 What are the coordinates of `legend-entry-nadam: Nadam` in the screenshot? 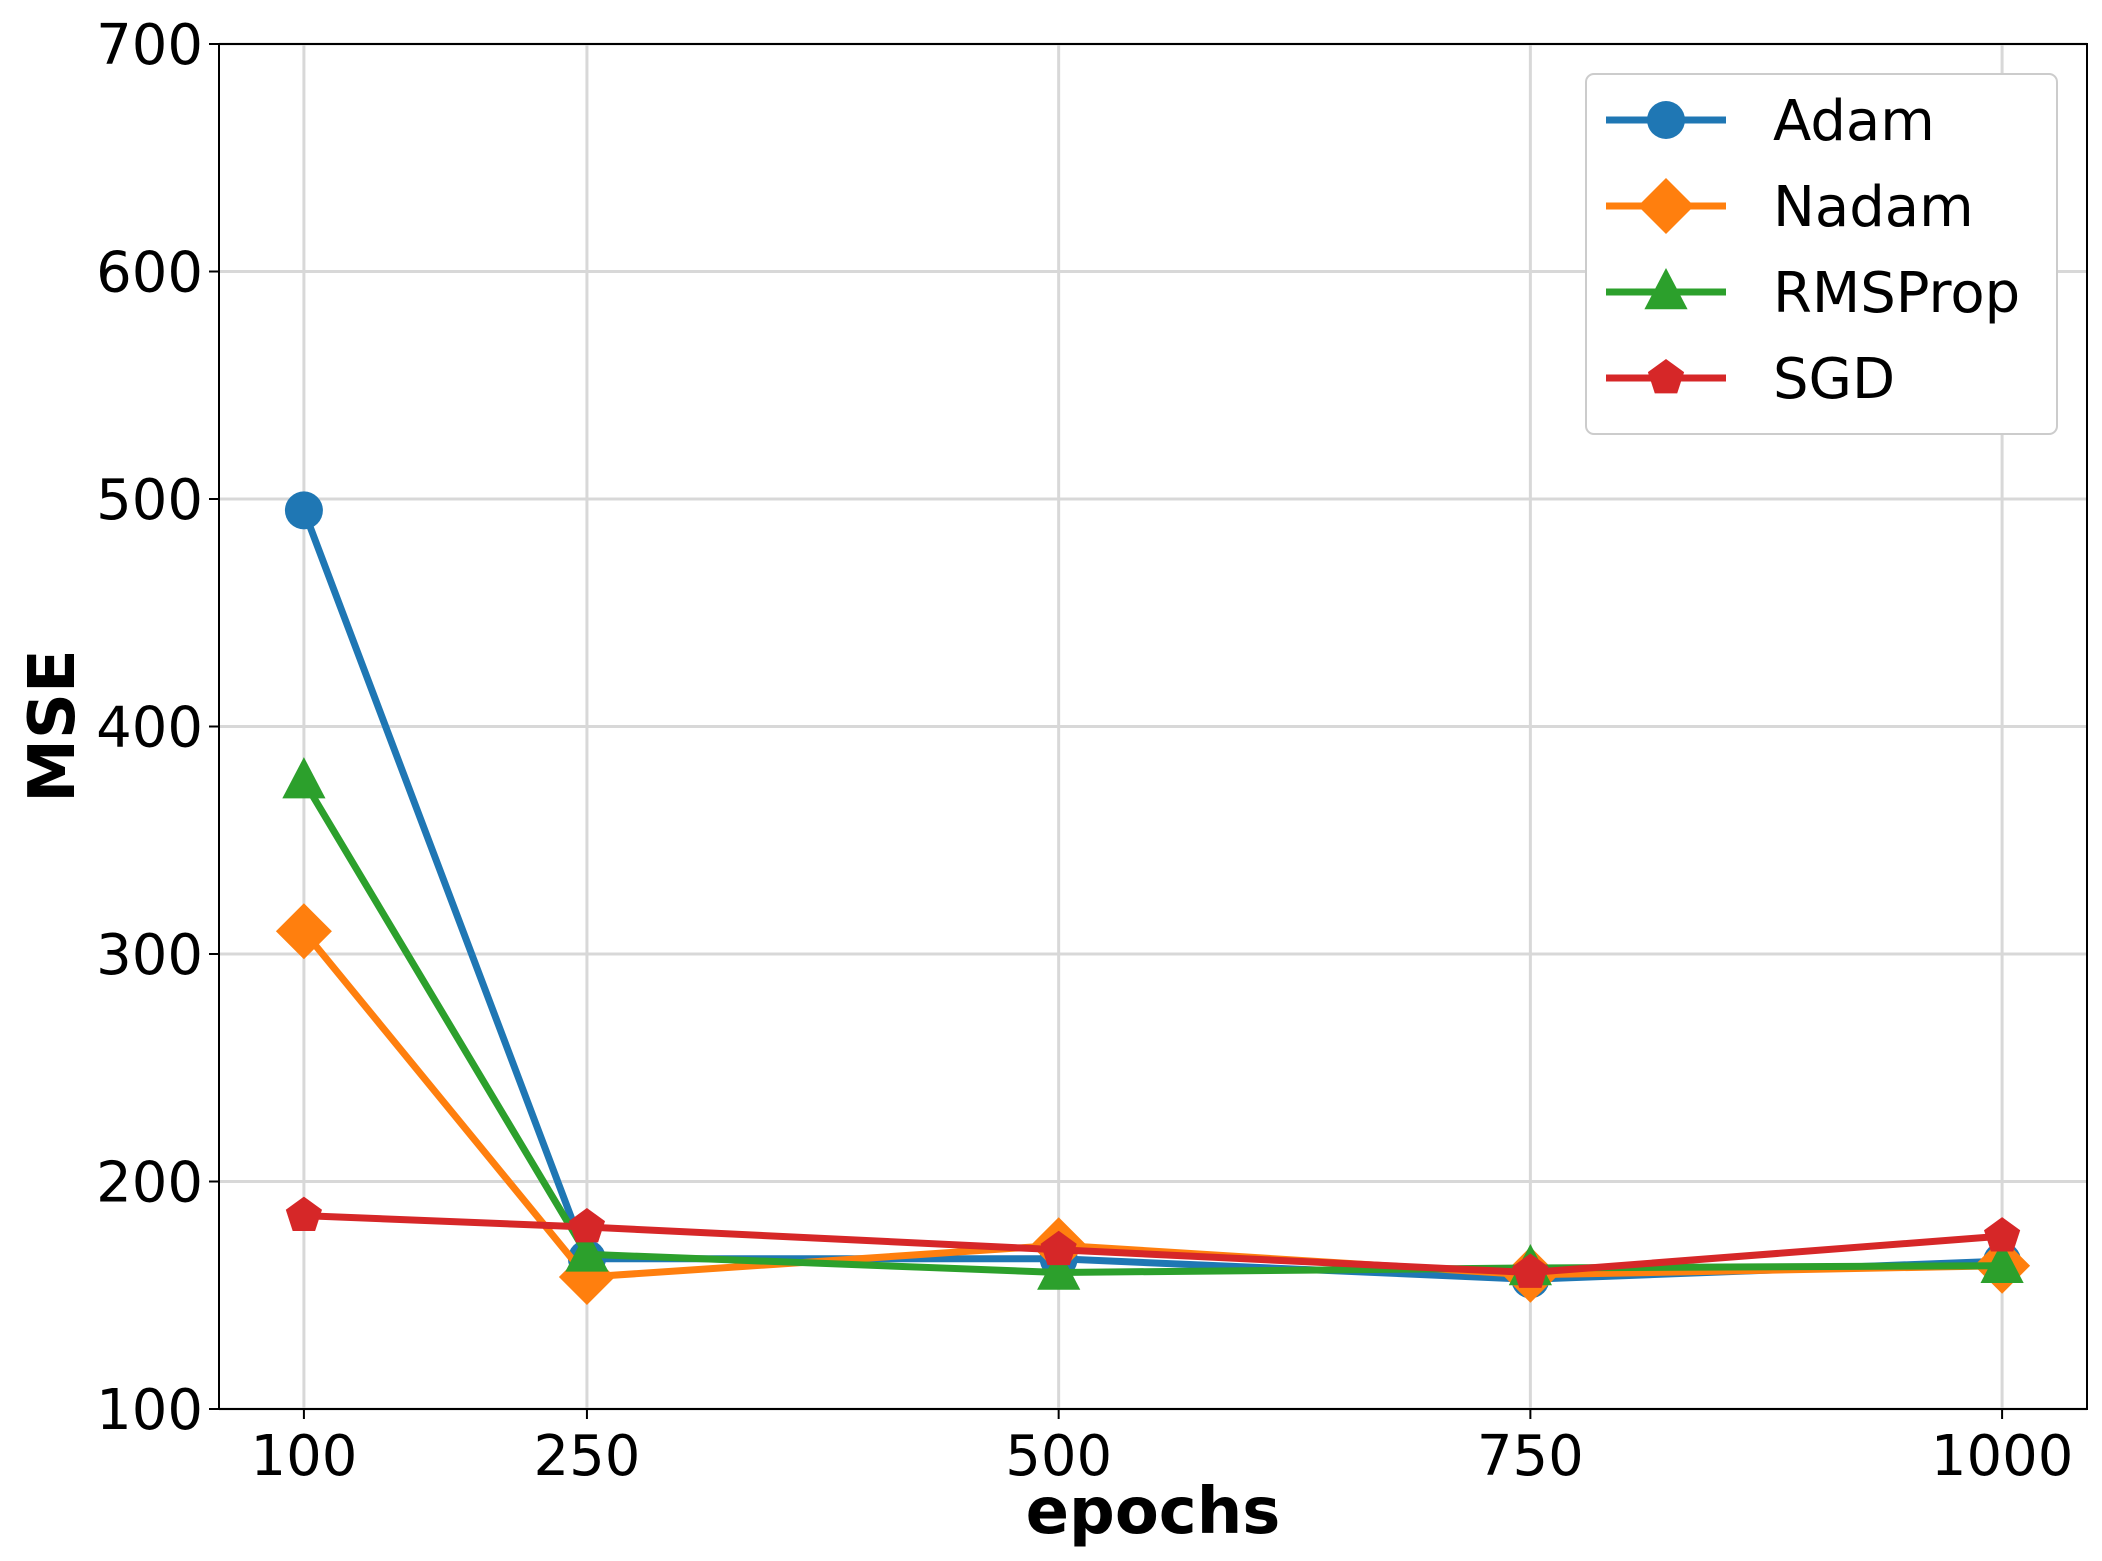 It's located at (1790, 207).